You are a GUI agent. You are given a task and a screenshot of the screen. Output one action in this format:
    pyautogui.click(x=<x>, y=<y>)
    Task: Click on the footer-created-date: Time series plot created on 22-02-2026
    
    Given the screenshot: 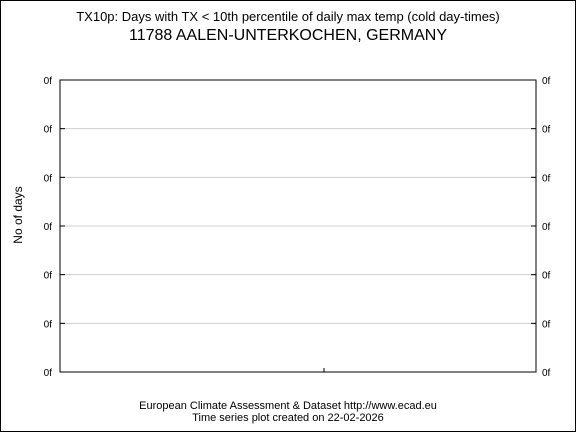 What is the action you would take?
    pyautogui.click(x=288, y=418)
    